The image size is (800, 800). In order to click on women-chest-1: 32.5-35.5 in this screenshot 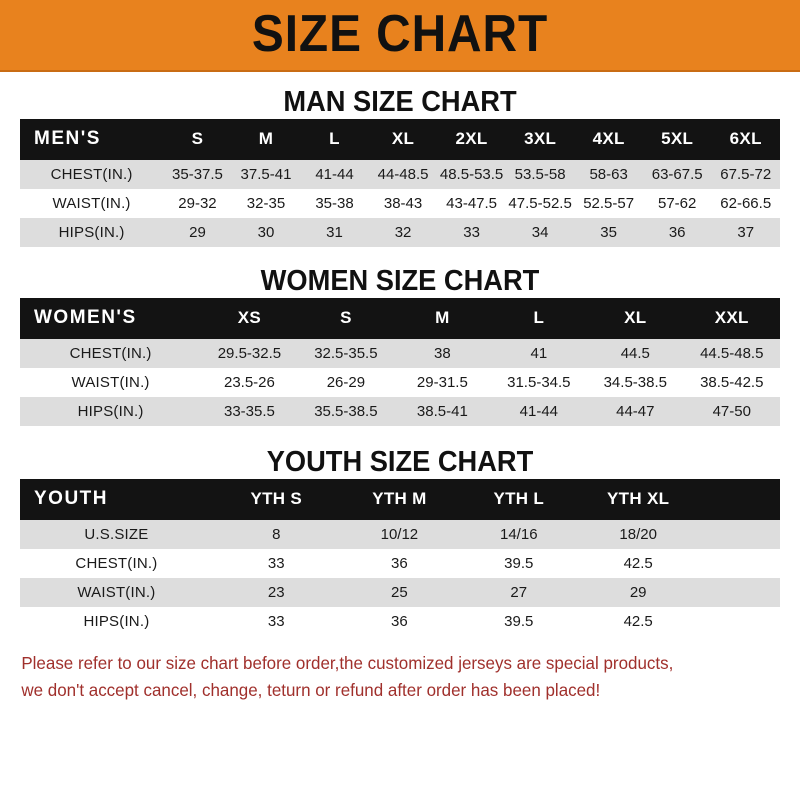, I will do `click(346, 353)`.